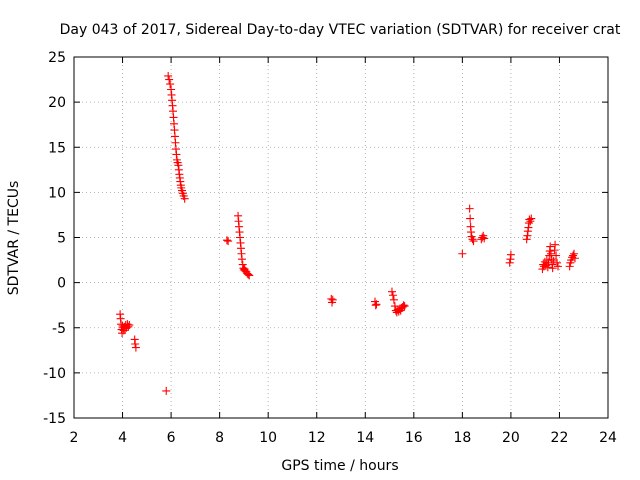 The image size is (640, 480). I want to click on x-tick-label: 2, so click(74, 438).